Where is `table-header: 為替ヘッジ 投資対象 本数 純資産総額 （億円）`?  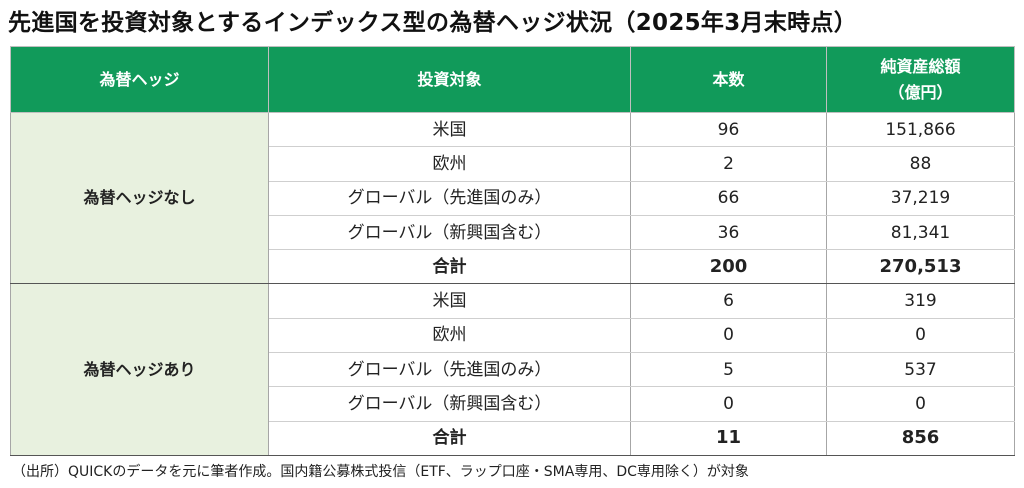
table-header: 為替ヘッジ 投資対象 本数 純資産総額 （億円） is located at coordinates (512, 79).